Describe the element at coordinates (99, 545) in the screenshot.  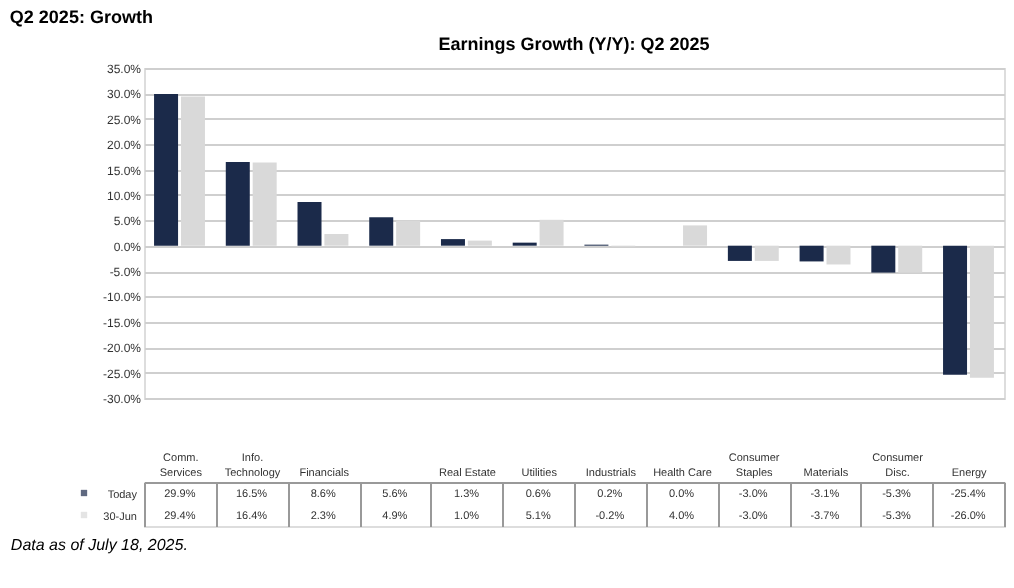
I see `text: Data as of July 18, 2025.` at that location.